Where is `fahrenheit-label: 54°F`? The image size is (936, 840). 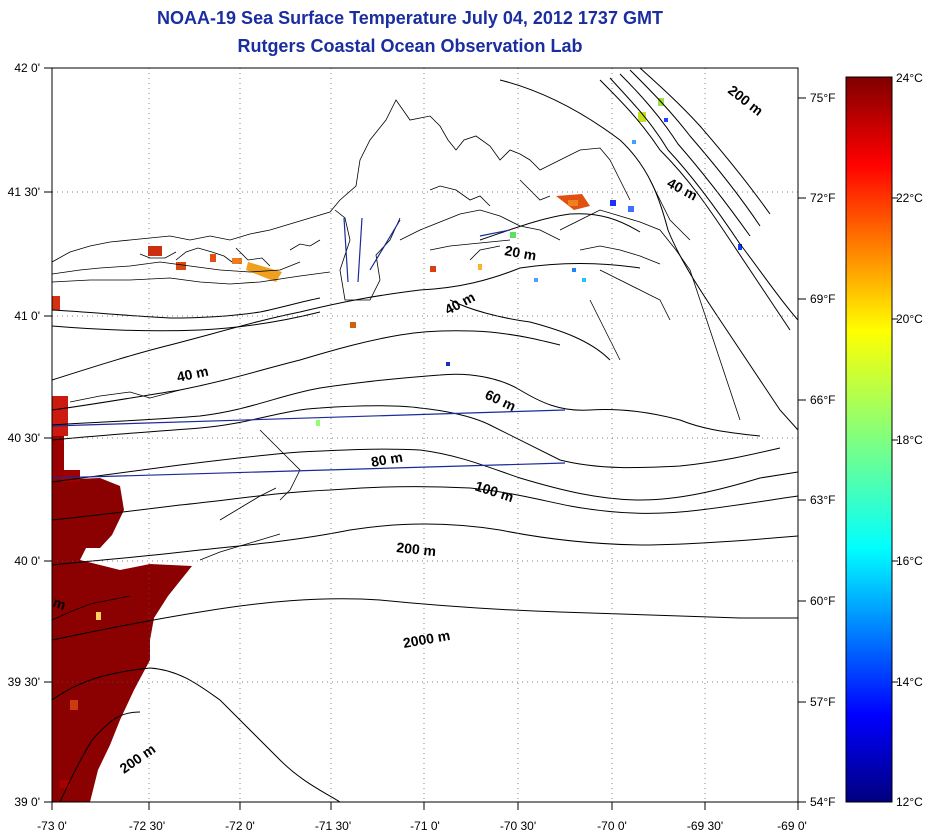
fahrenheit-label: 54°F is located at coordinates (822, 802).